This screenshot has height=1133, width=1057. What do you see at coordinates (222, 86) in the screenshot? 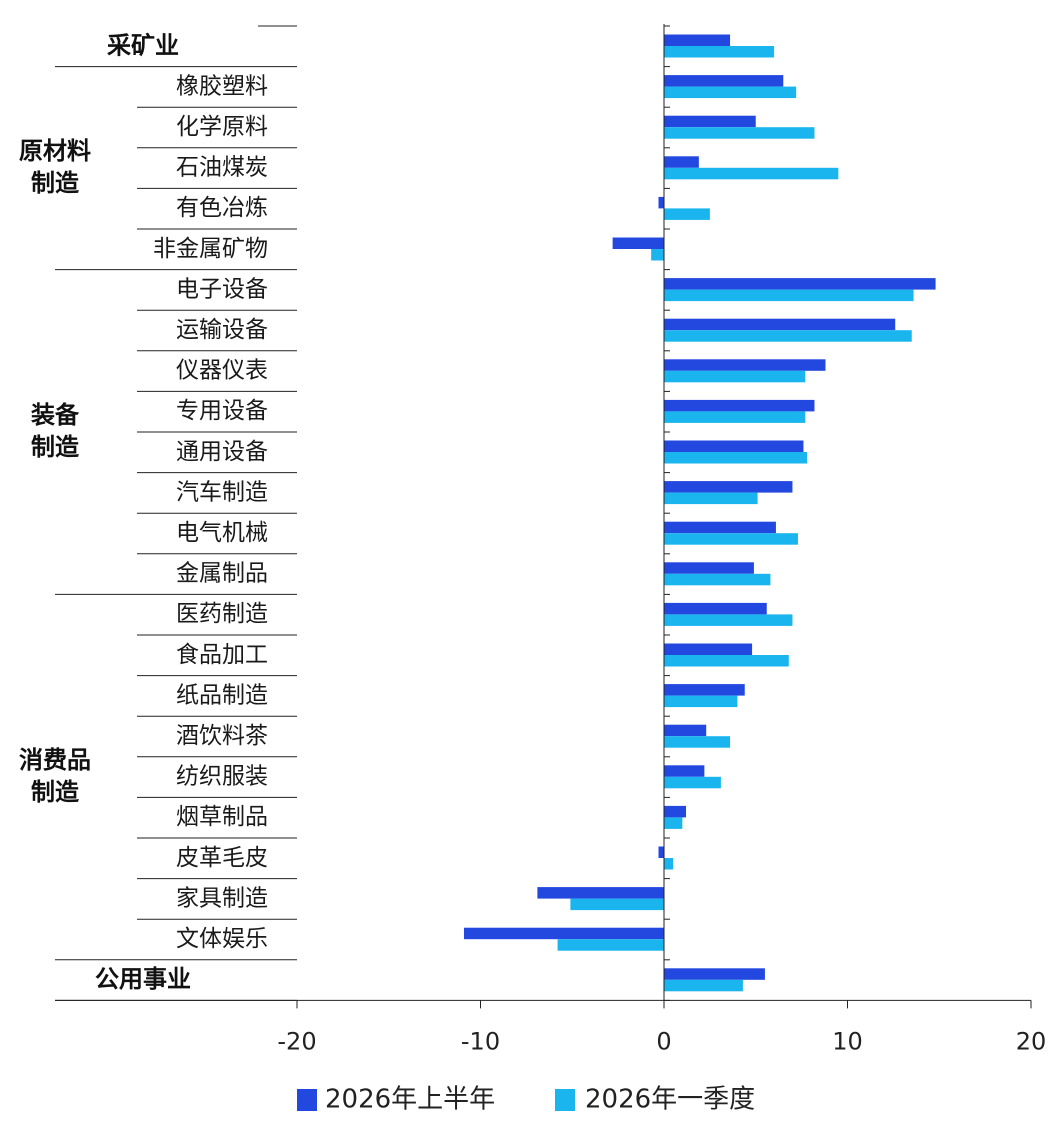
I see `category-label: 橡胶塑料` at bounding box center [222, 86].